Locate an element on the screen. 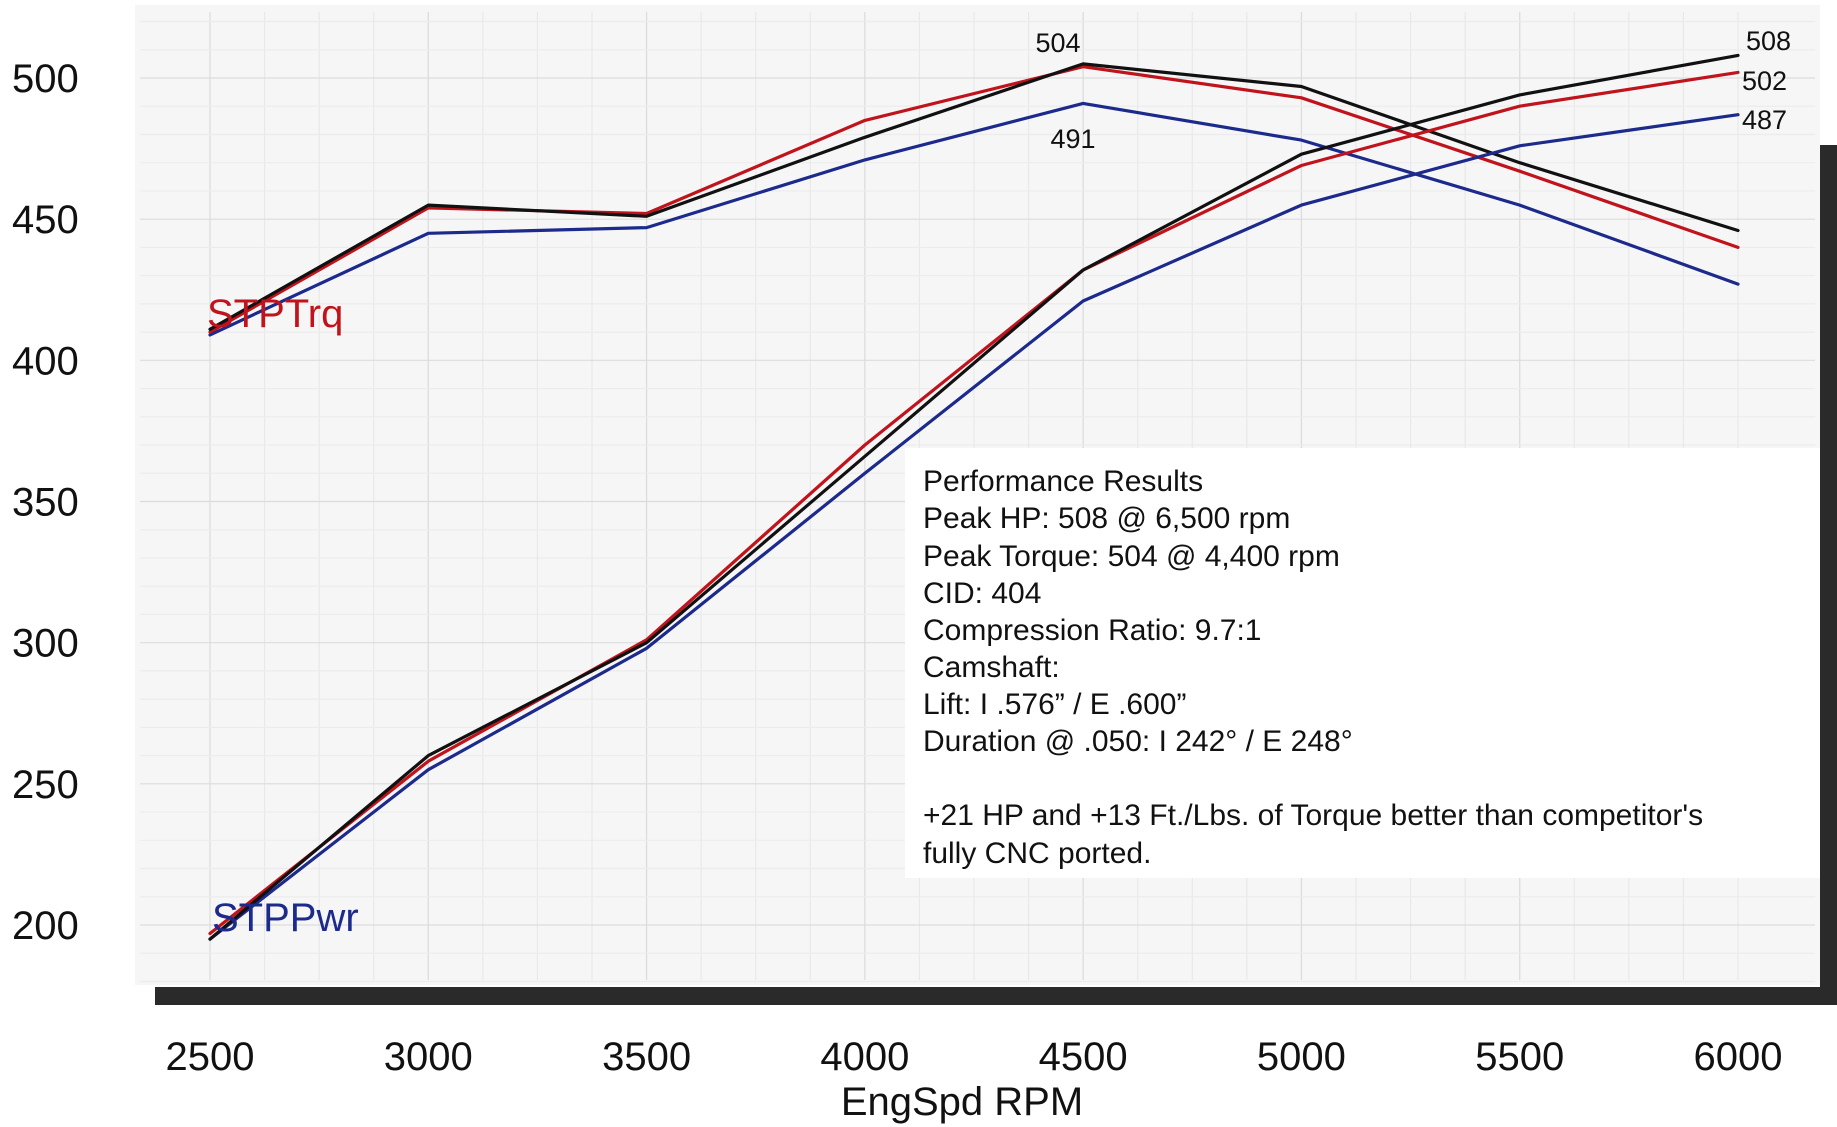  x-tick-label: 5500 is located at coordinates (1519, 1057).